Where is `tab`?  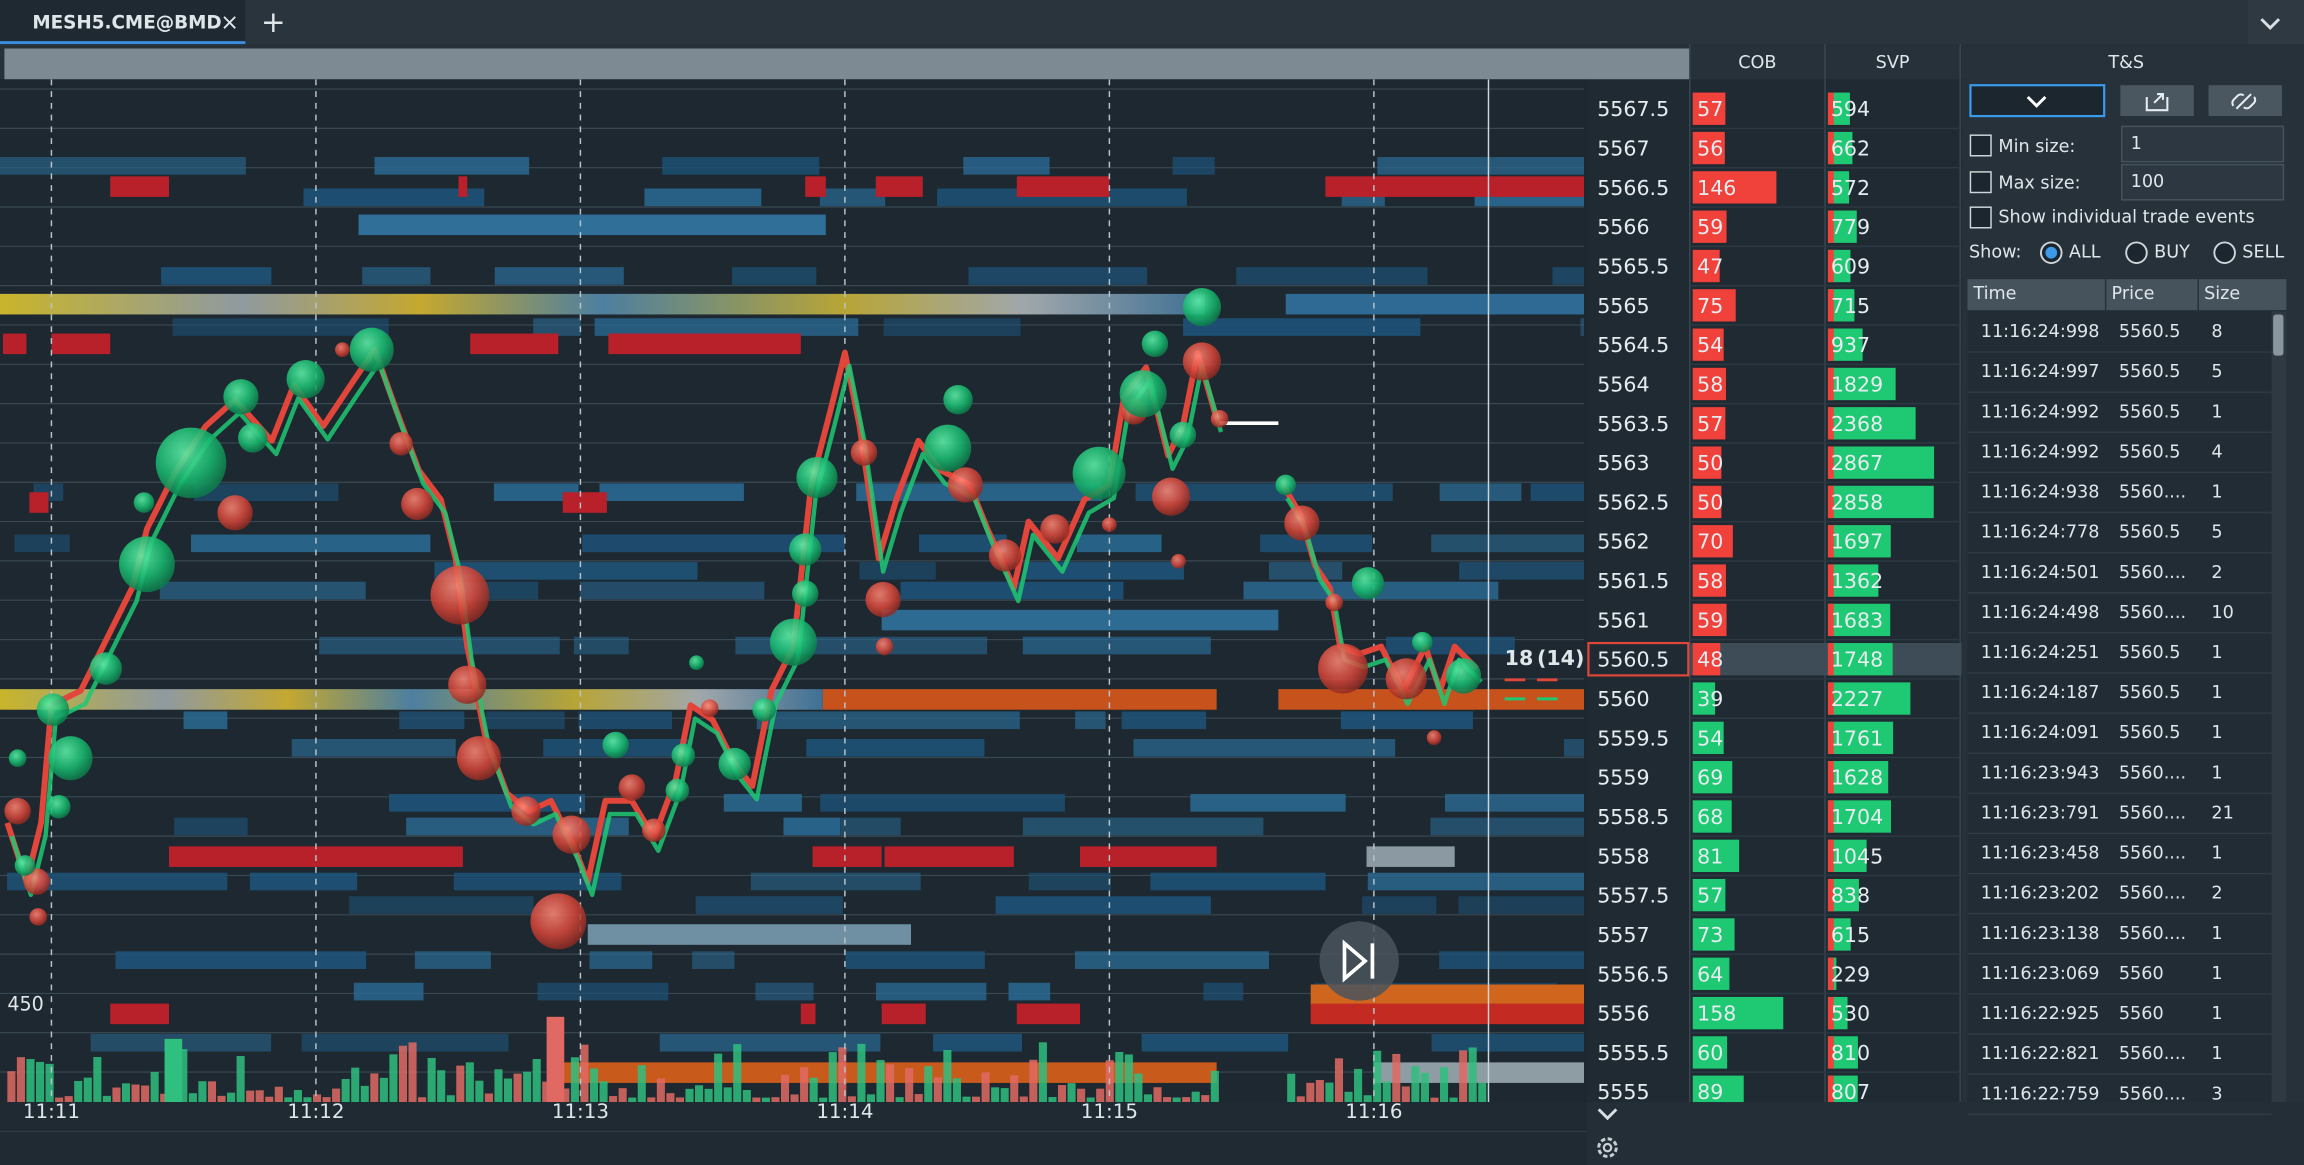
tab is located at coordinates (123, 22).